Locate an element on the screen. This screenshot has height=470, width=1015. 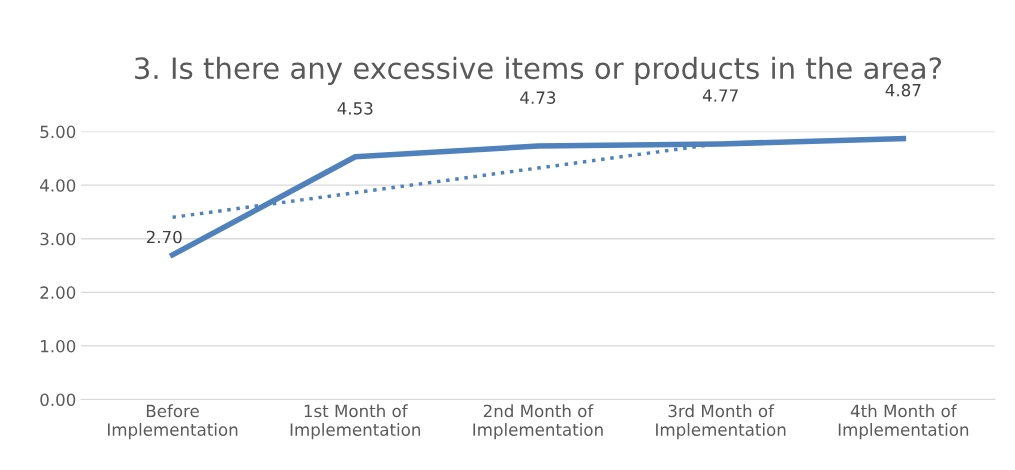
data-label: 4.87 is located at coordinates (903, 90).